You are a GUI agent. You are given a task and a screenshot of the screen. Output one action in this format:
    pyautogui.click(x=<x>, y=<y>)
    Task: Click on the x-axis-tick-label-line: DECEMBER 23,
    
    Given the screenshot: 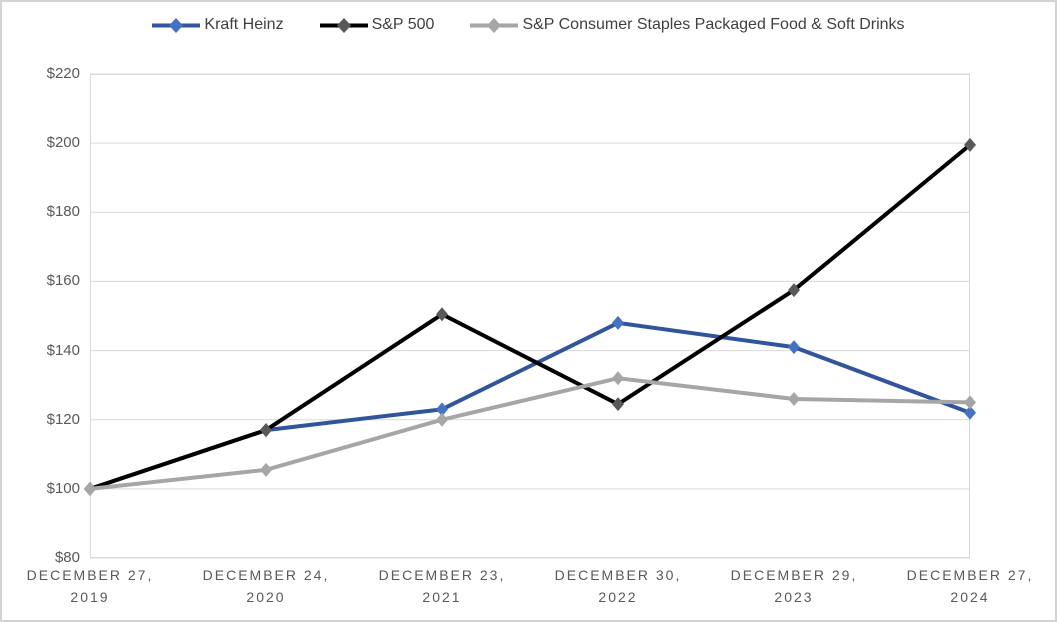 What is the action you would take?
    pyautogui.click(x=442, y=575)
    